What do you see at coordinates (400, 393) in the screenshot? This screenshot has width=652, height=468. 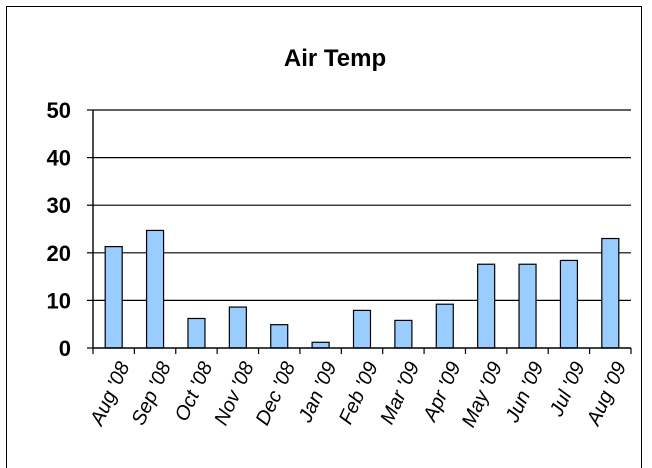 I see `x-tick-label: Mar '09` at bounding box center [400, 393].